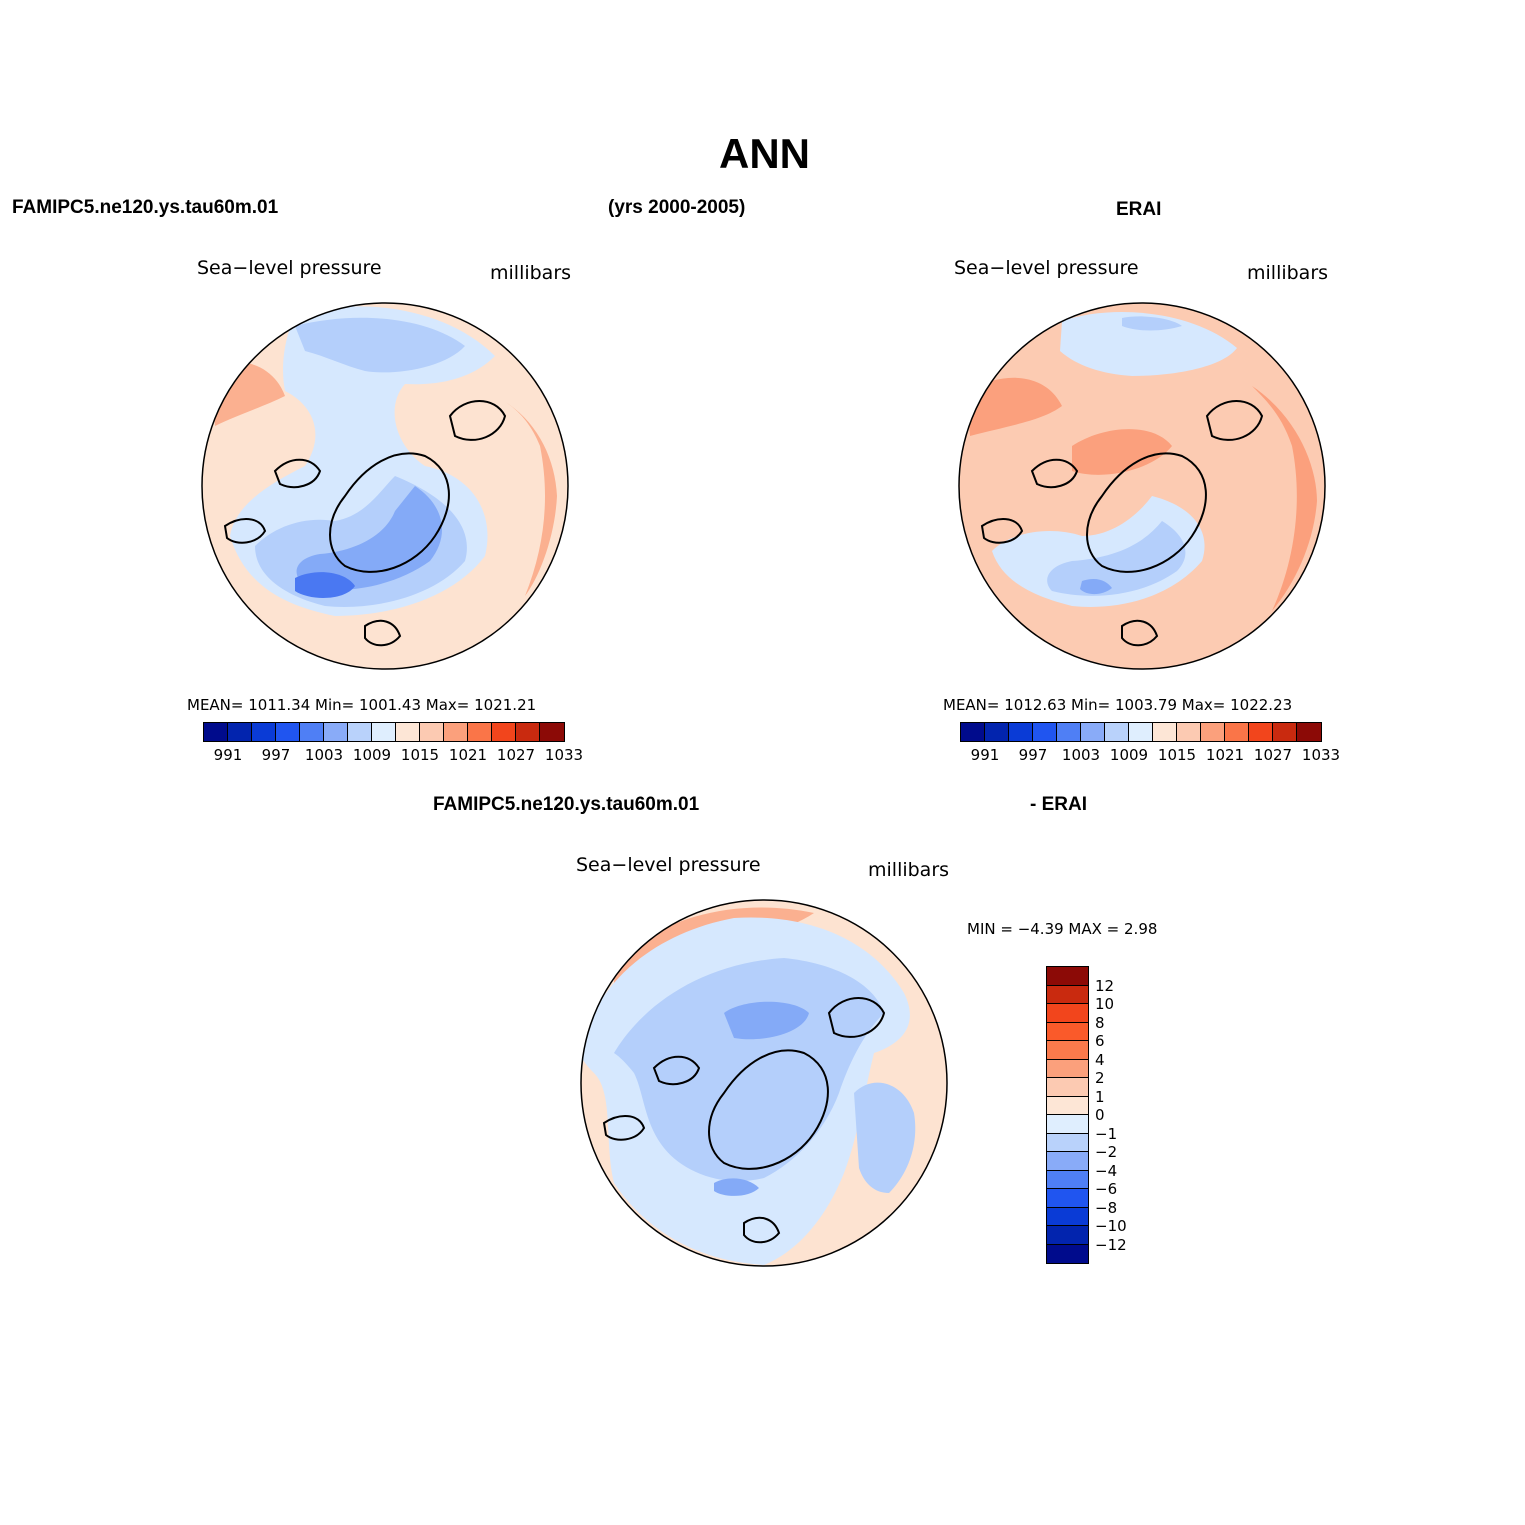 The image size is (1525, 1525). Describe the element at coordinates (1106, 1189) in the screenshot. I see `colorbar-tick-label: −6` at that location.